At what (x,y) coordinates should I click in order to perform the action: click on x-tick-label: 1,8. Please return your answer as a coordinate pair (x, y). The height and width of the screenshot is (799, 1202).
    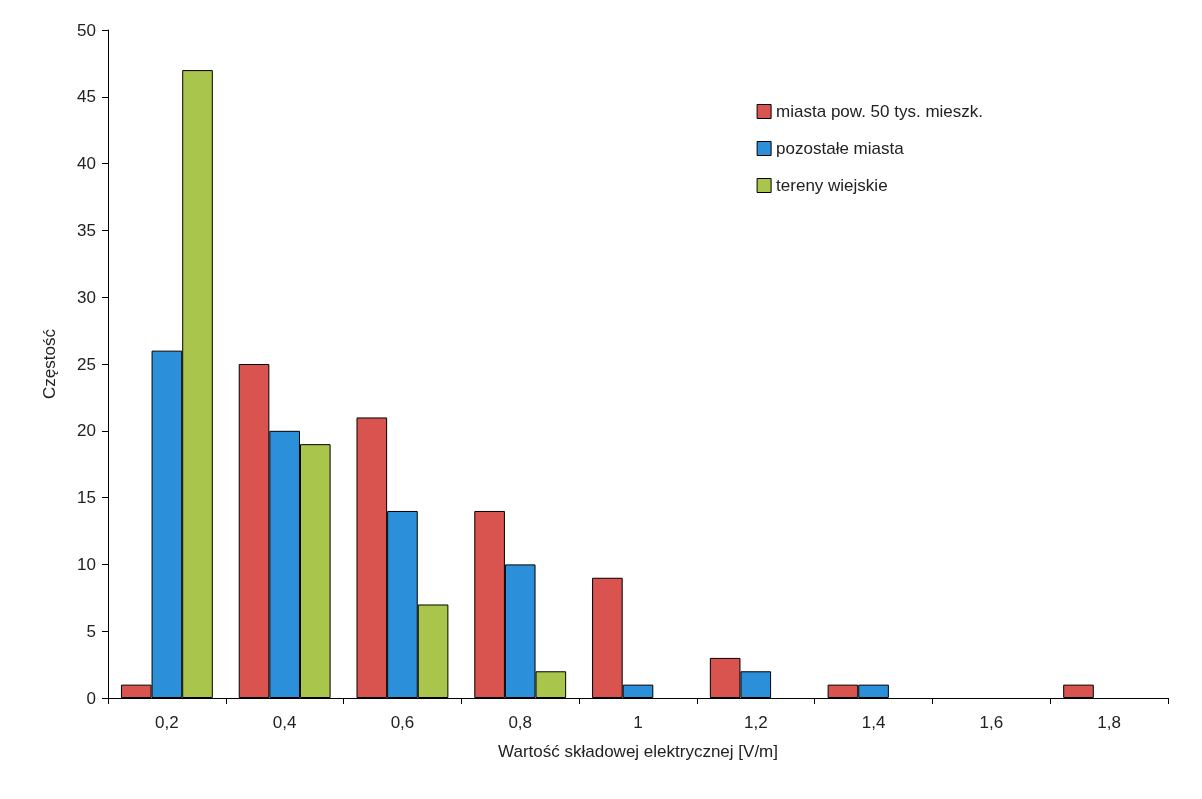
    Looking at the image, I should click on (1109, 722).